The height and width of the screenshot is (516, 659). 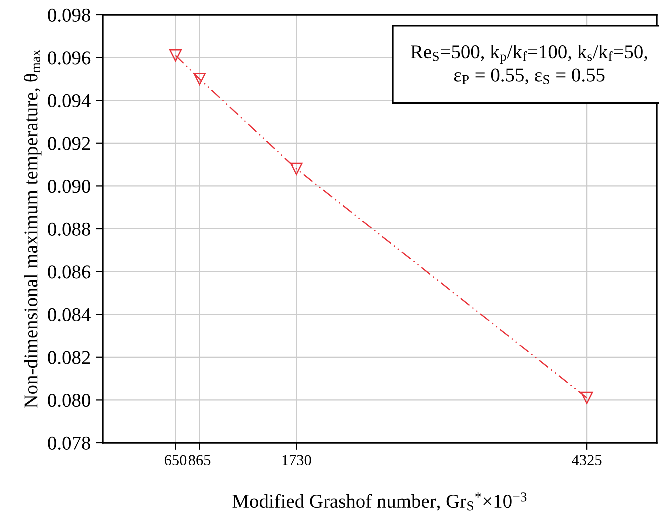 I want to click on y-axis-title: Non-dimensional maximum temperature, θ$_{max}$, so click(x=33, y=229).